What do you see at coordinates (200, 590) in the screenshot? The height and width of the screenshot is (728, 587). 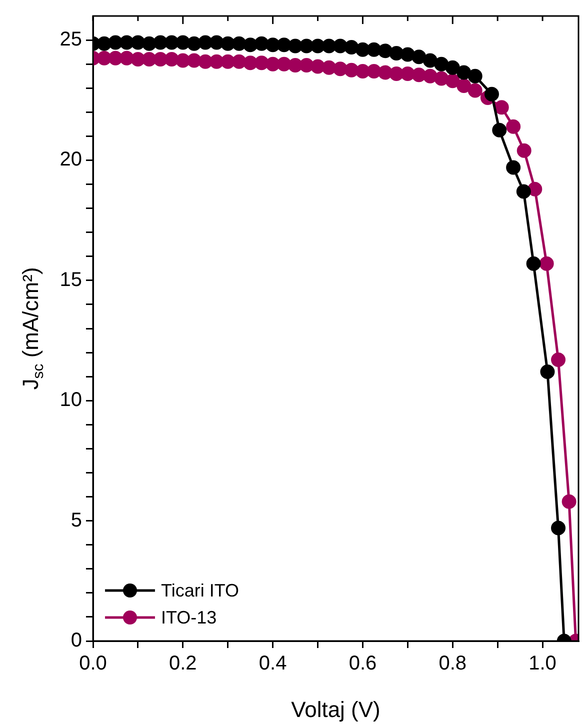 I see `legend-label: Ticari ITO` at bounding box center [200, 590].